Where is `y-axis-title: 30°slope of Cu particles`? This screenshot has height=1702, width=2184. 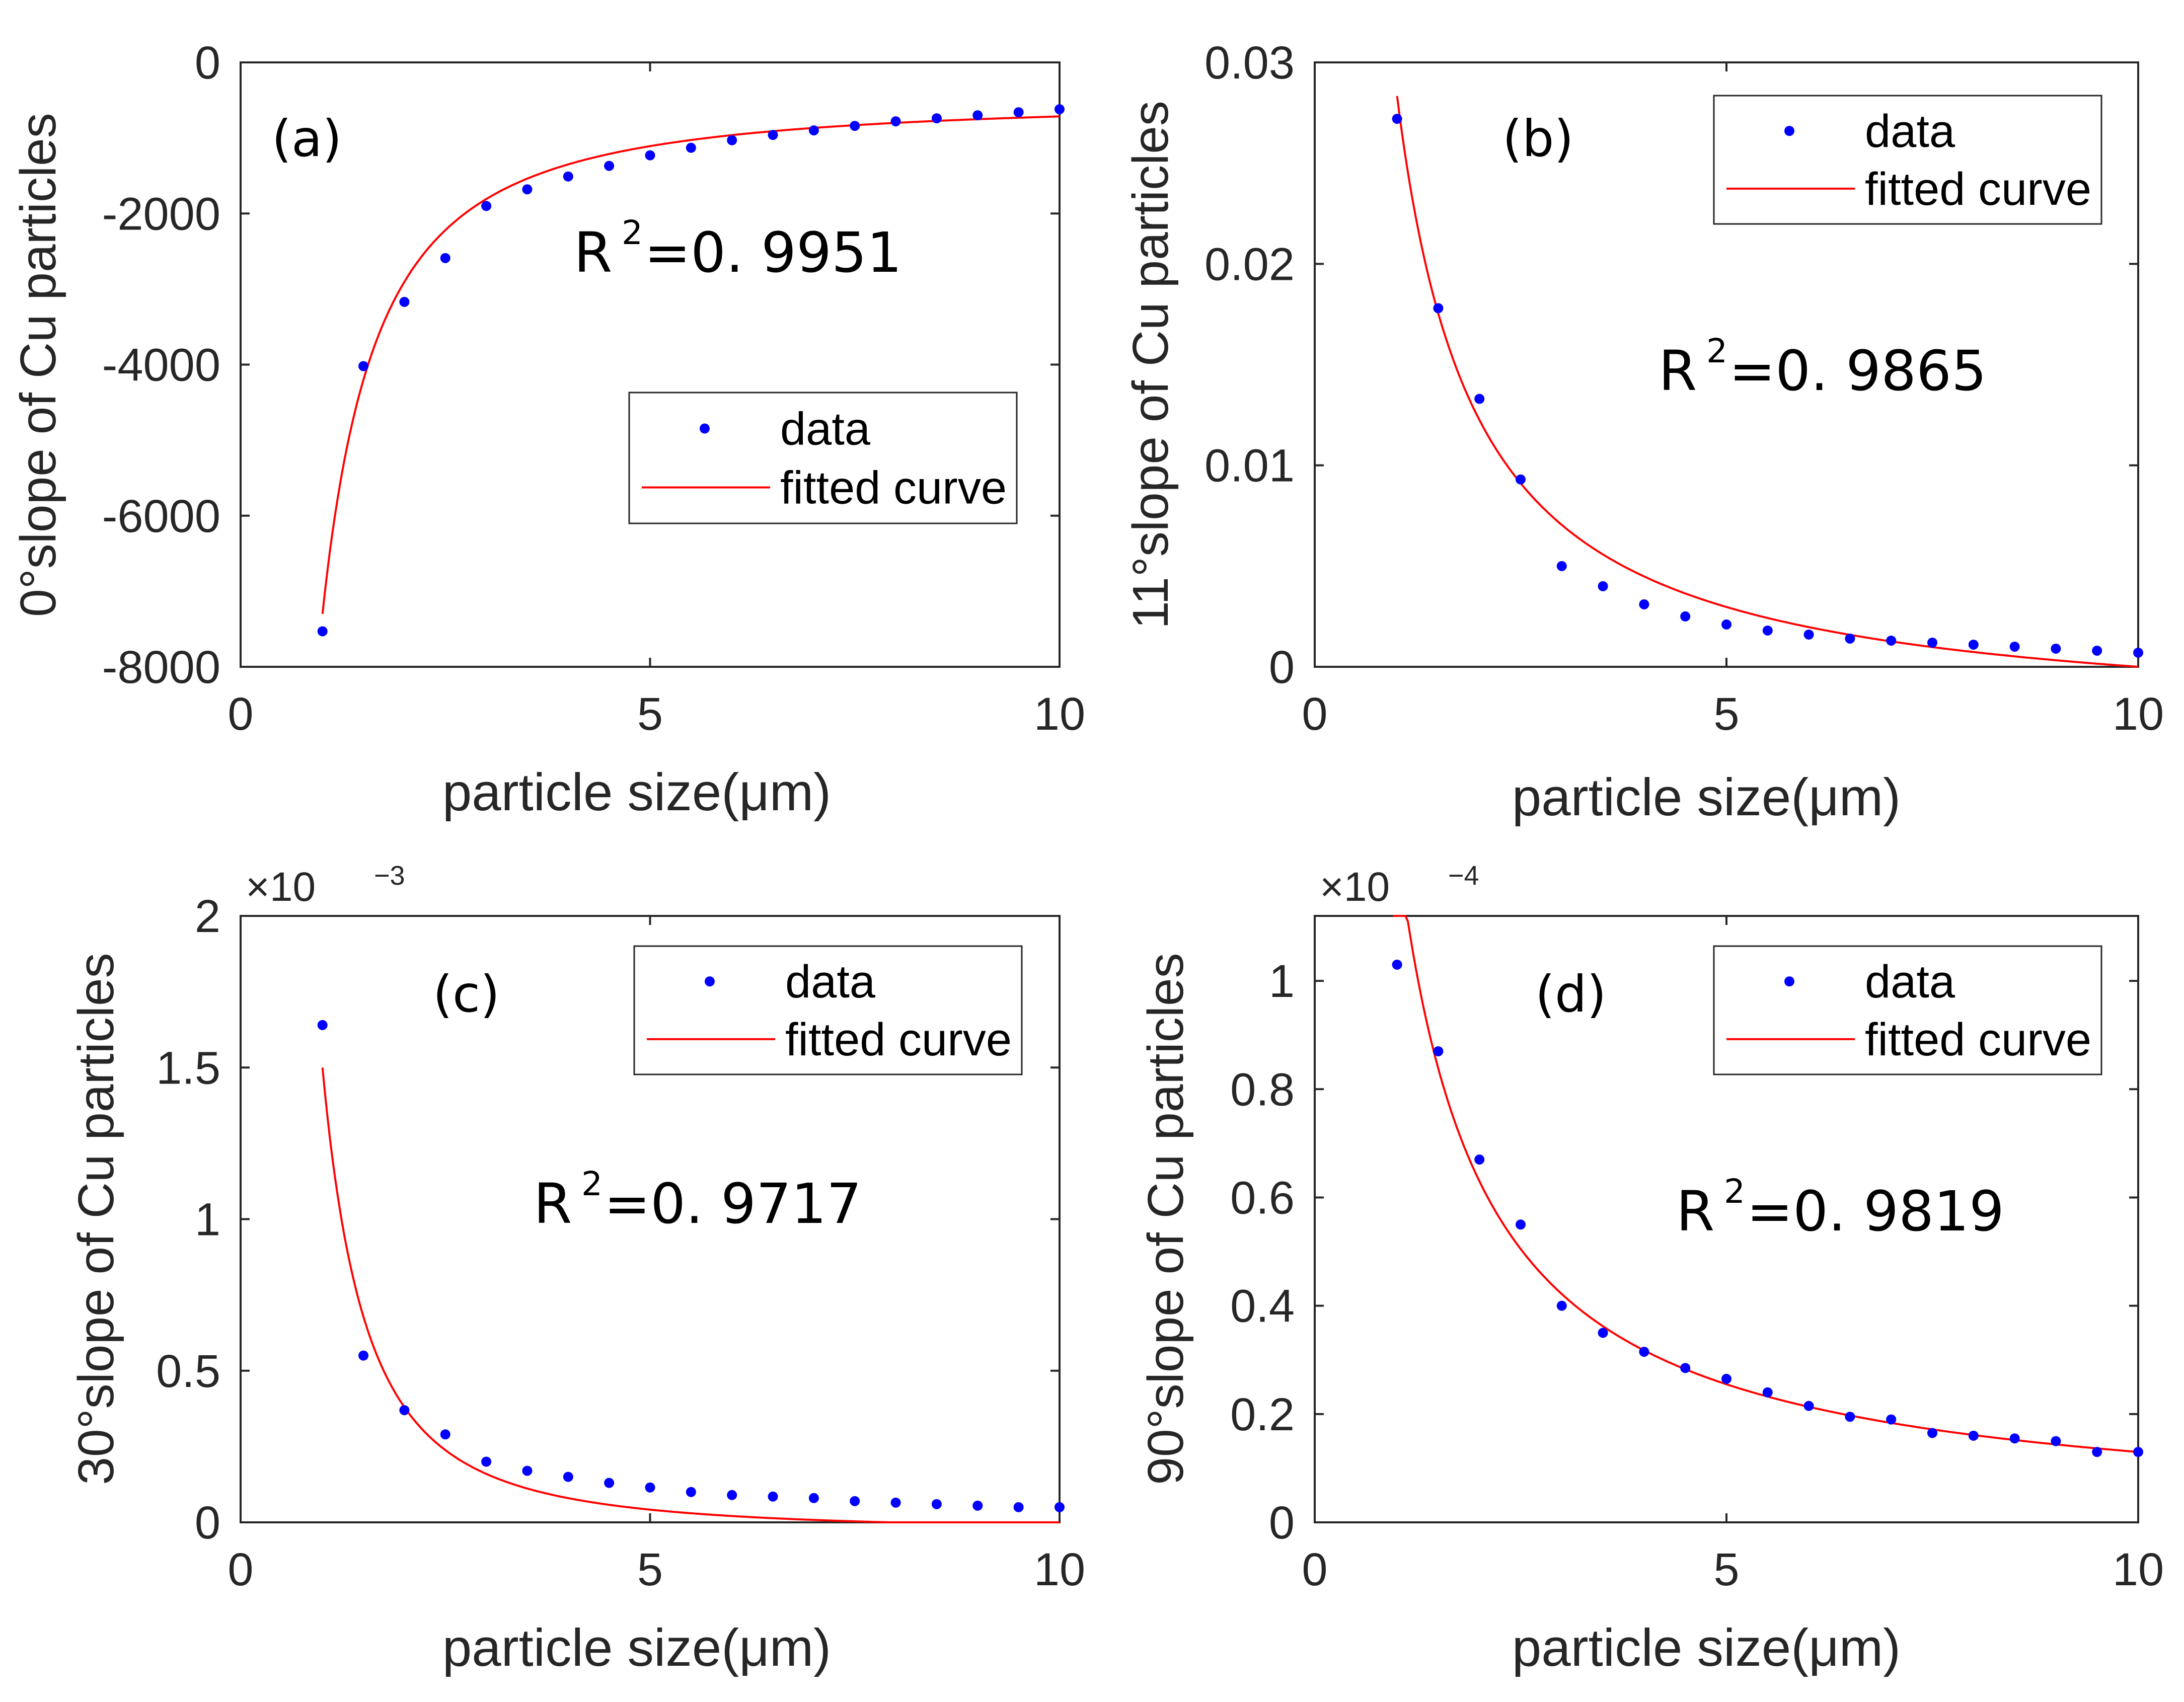
y-axis-title: 30°slope of Cu particles is located at coordinates (96, 1219).